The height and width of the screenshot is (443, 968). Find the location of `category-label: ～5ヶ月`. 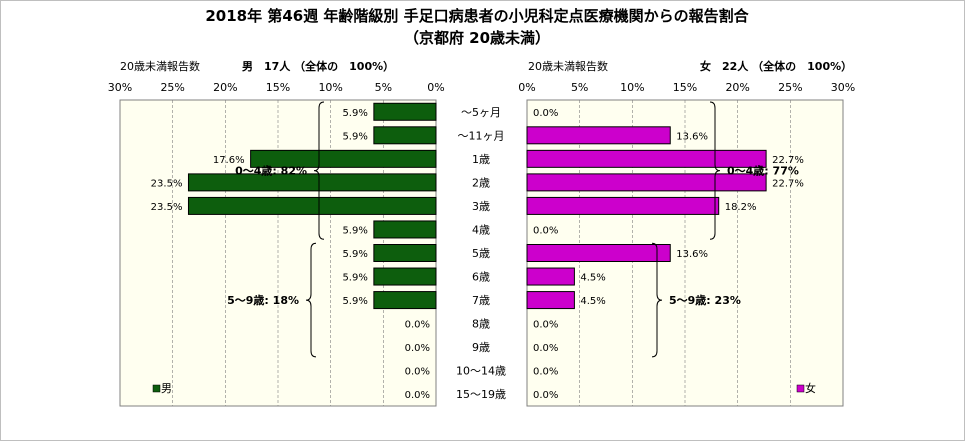

category-label: ～5ヶ月 is located at coordinates (481, 112).